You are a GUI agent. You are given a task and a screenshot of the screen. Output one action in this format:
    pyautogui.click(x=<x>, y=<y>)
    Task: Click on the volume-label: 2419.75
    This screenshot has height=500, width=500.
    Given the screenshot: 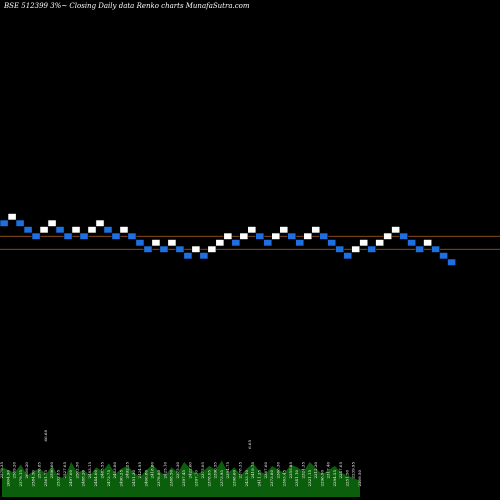 What is the action you would take?
    pyautogui.click(x=252, y=470)
    